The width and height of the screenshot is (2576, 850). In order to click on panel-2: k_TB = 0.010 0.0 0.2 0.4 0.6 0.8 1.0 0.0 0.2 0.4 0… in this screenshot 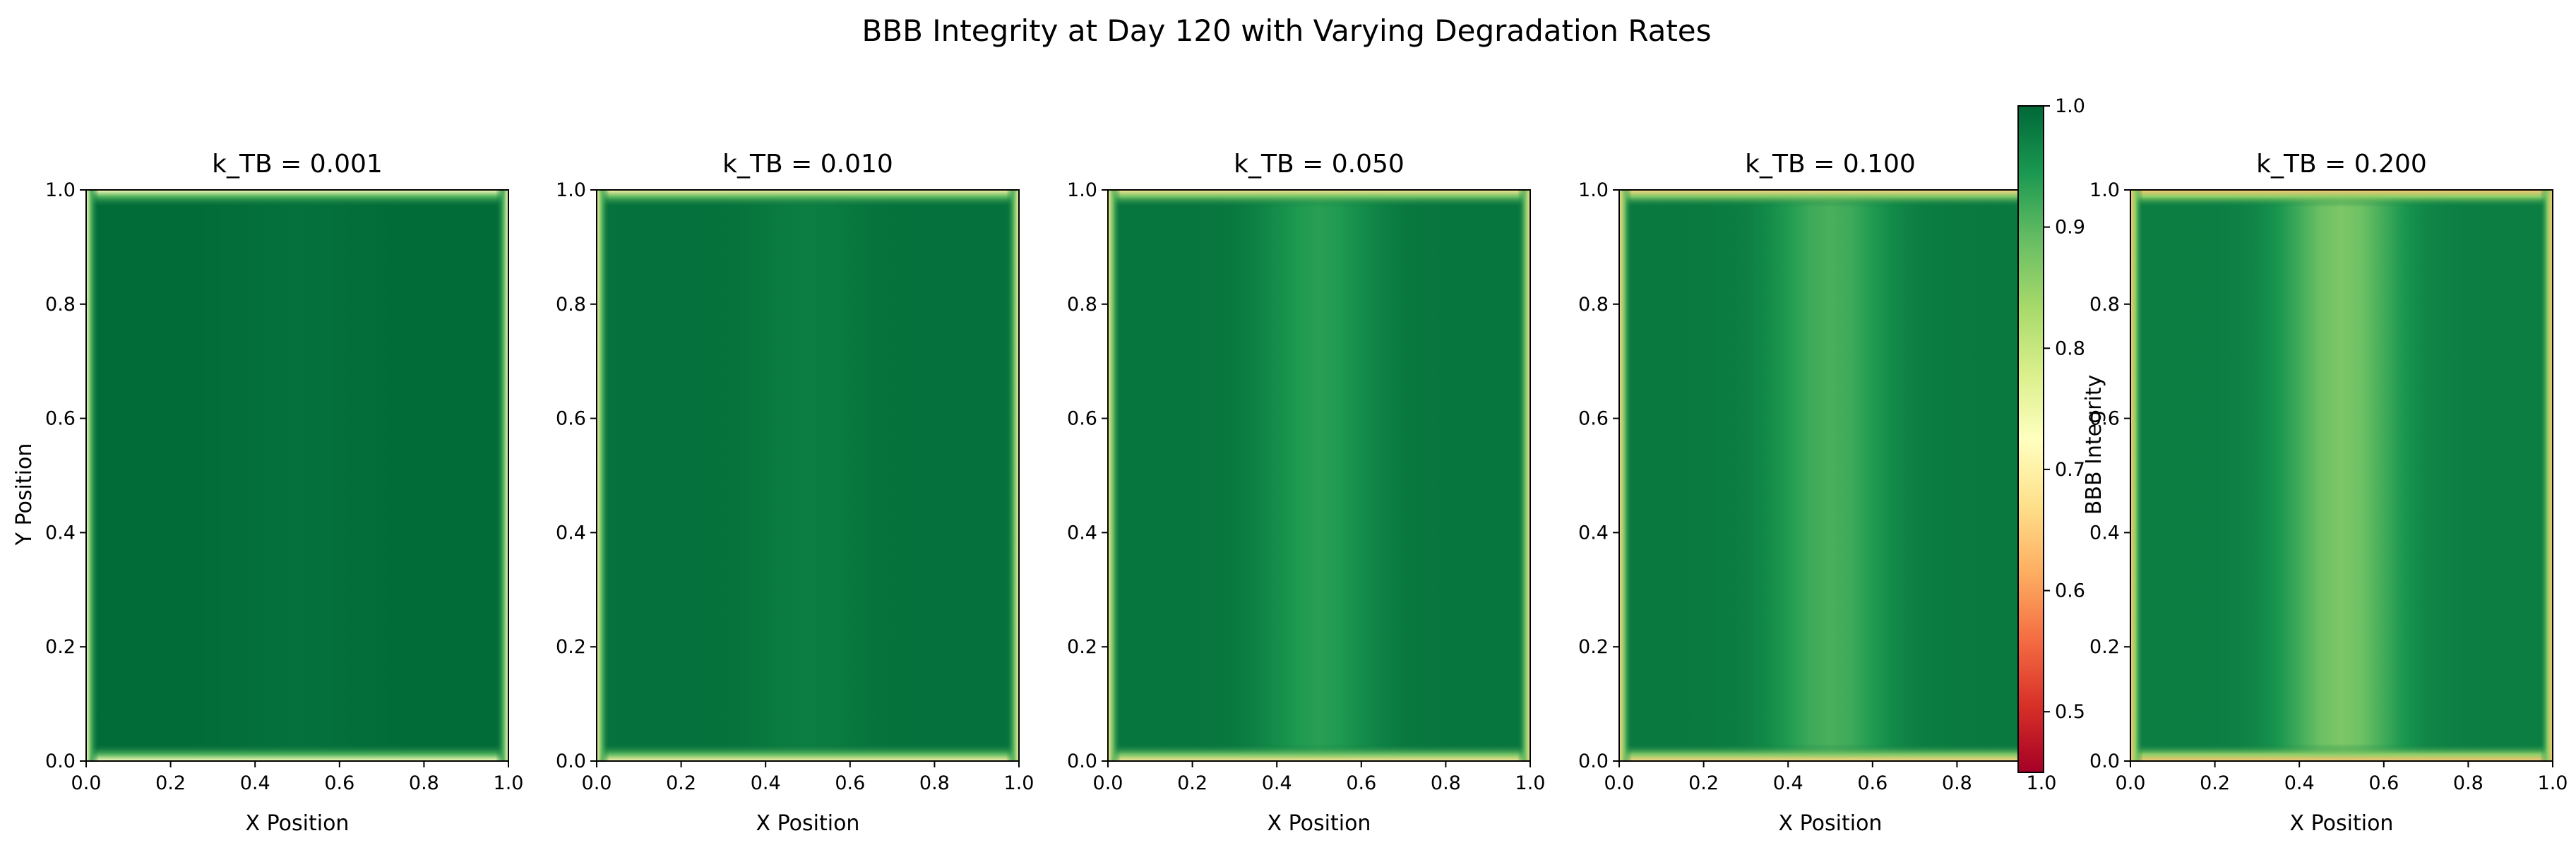, I will do `click(795, 493)`.